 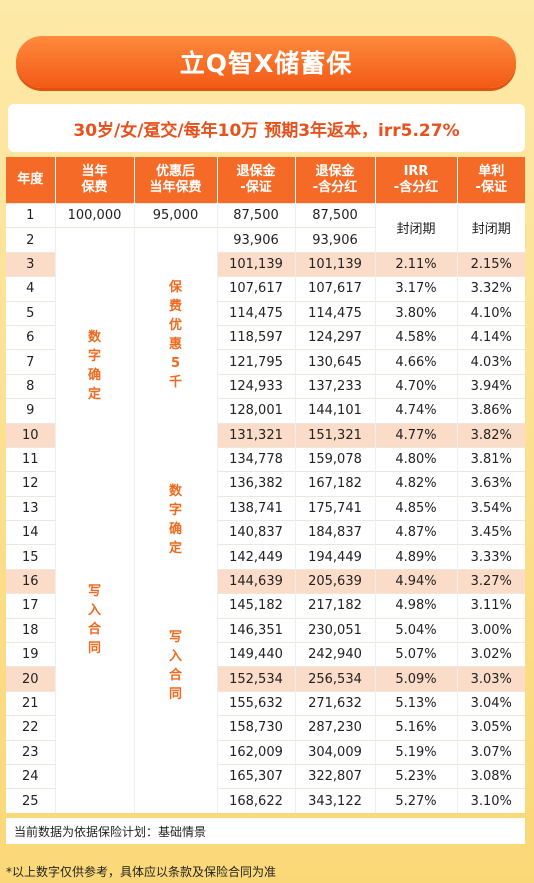 What do you see at coordinates (334, 703) in the screenshot?
I see `table-cell: 271,632` at bounding box center [334, 703].